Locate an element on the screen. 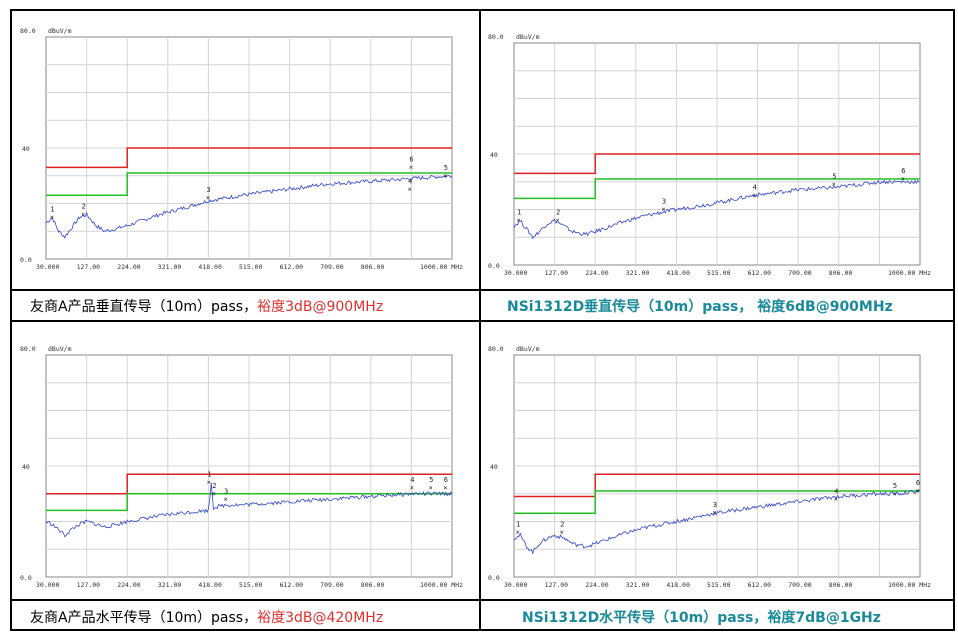 The image size is (958, 634). divider-caption-bottom is located at coordinates (482, 600).